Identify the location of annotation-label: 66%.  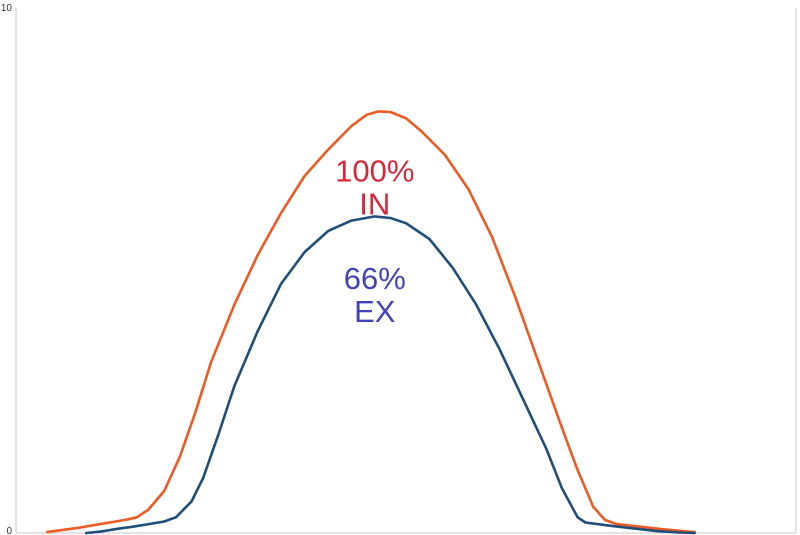
(375, 278).